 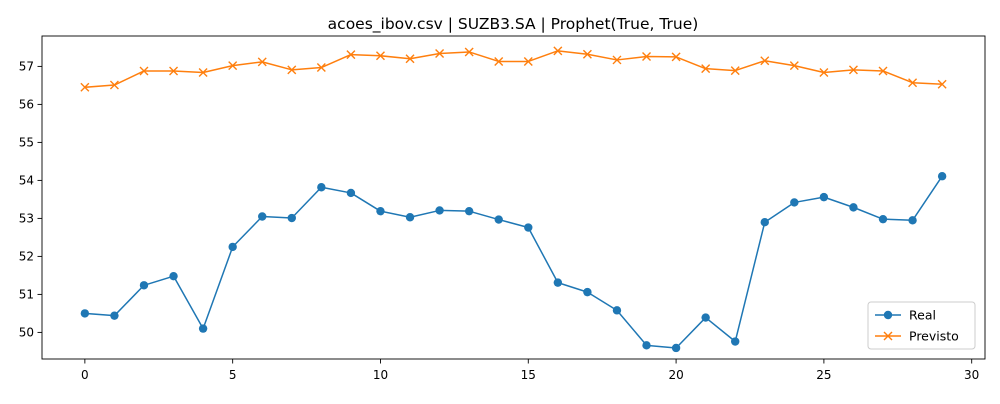 What do you see at coordinates (26, 105) in the screenshot?
I see `y-tick-label-6: 56` at bounding box center [26, 105].